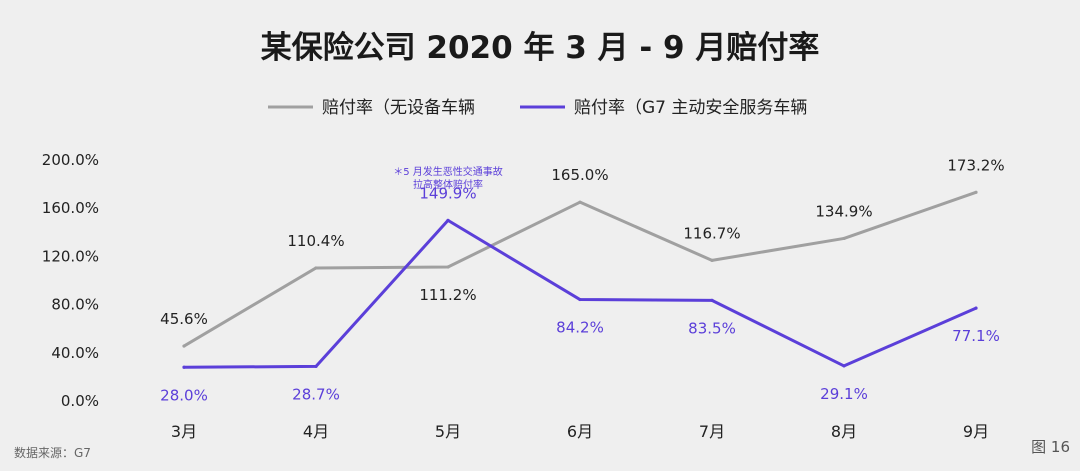 The image size is (1080, 471). I want to click on data-label: 116.7%, so click(711, 233).